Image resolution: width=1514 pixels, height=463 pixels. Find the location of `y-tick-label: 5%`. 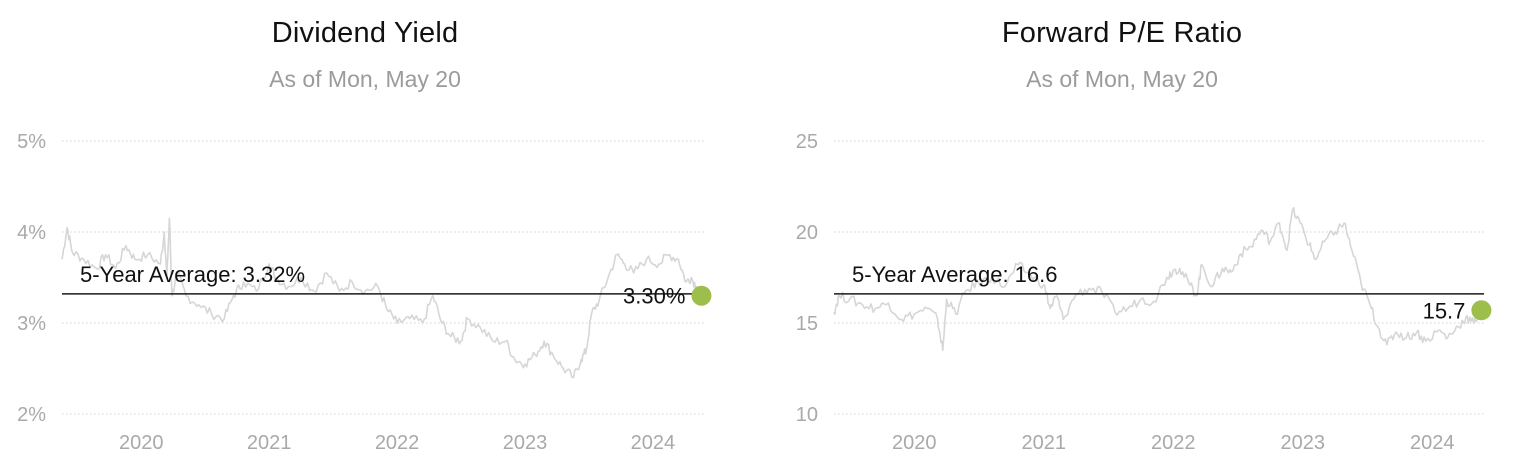

y-tick-label: 5% is located at coordinates (31, 142).